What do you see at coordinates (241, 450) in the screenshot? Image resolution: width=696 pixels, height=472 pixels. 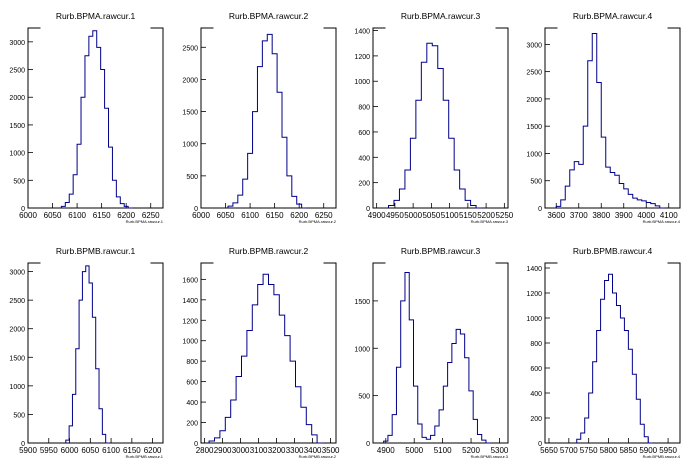 I see `x-tick-label: 3000` at bounding box center [241, 450].